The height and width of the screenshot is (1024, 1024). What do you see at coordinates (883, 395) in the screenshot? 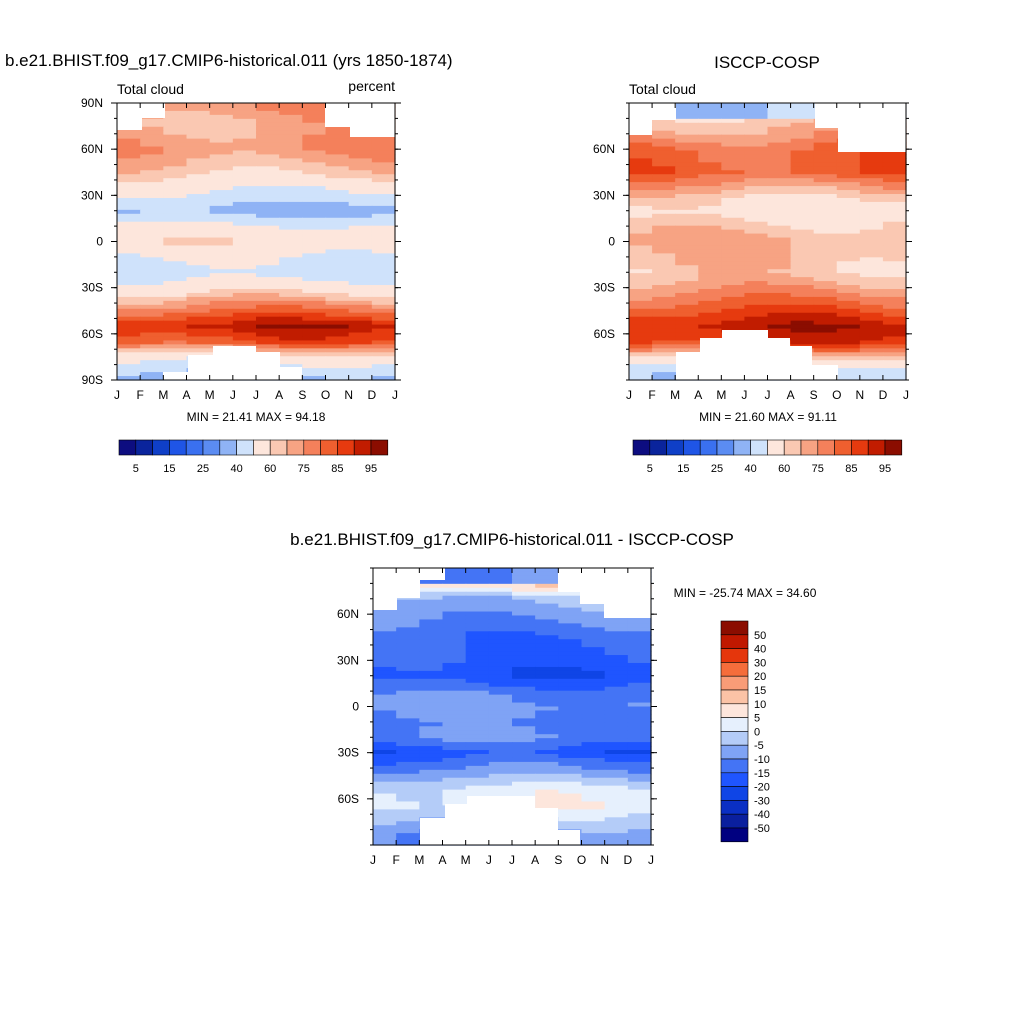
I see `x-tick-label: D` at bounding box center [883, 395].